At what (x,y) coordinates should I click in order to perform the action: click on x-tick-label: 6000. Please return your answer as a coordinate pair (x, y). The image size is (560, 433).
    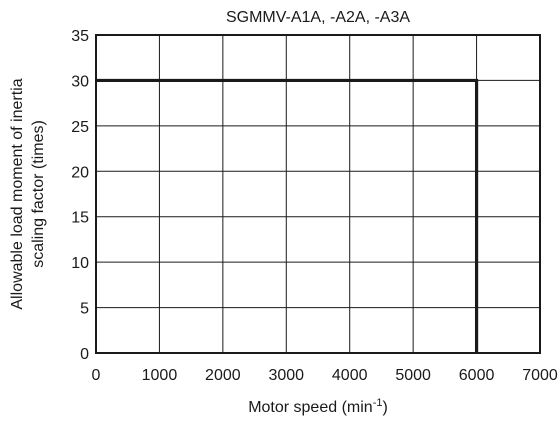
    Looking at the image, I should click on (477, 375).